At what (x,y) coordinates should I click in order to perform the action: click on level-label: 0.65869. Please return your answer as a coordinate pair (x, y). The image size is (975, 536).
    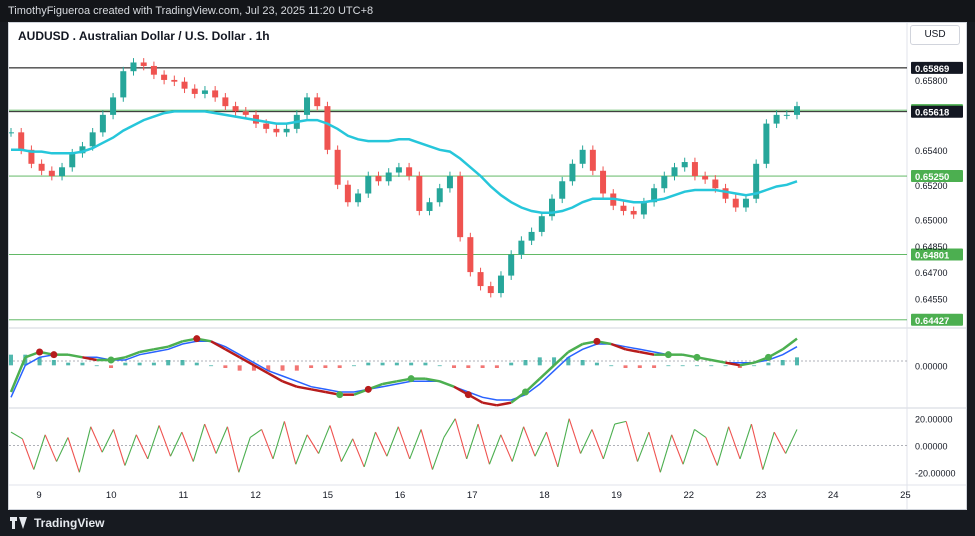
    Looking at the image, I should click on (932, 69).